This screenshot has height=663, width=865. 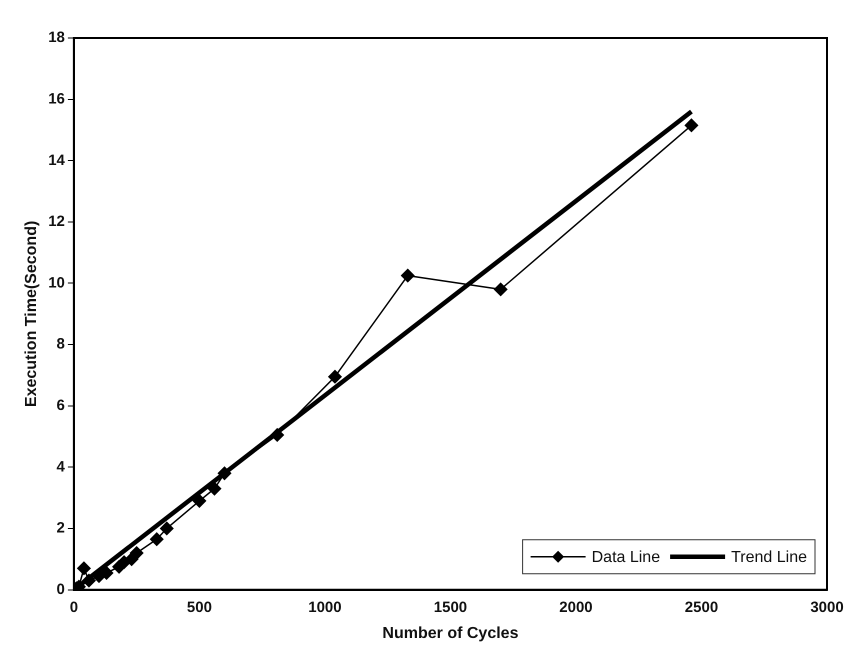 What do you see at coordinates (31, 314) in the screenshot?
I see `y-axis-title: Execution Time(Second)` at bounding box center [31, 314].